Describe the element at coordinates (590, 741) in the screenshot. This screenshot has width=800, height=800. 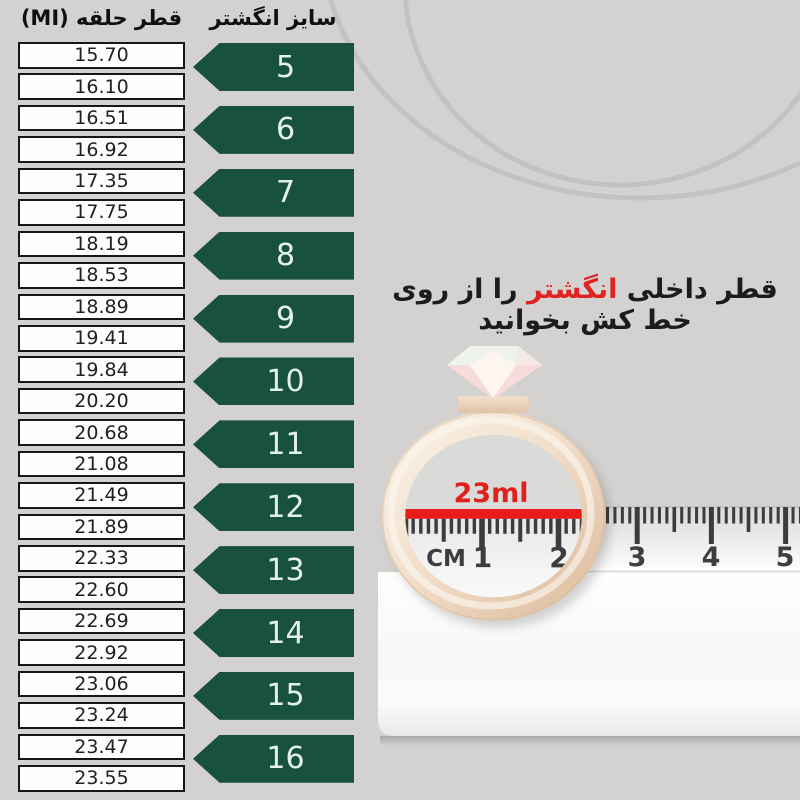
I see `ruler-shadow` at that location.